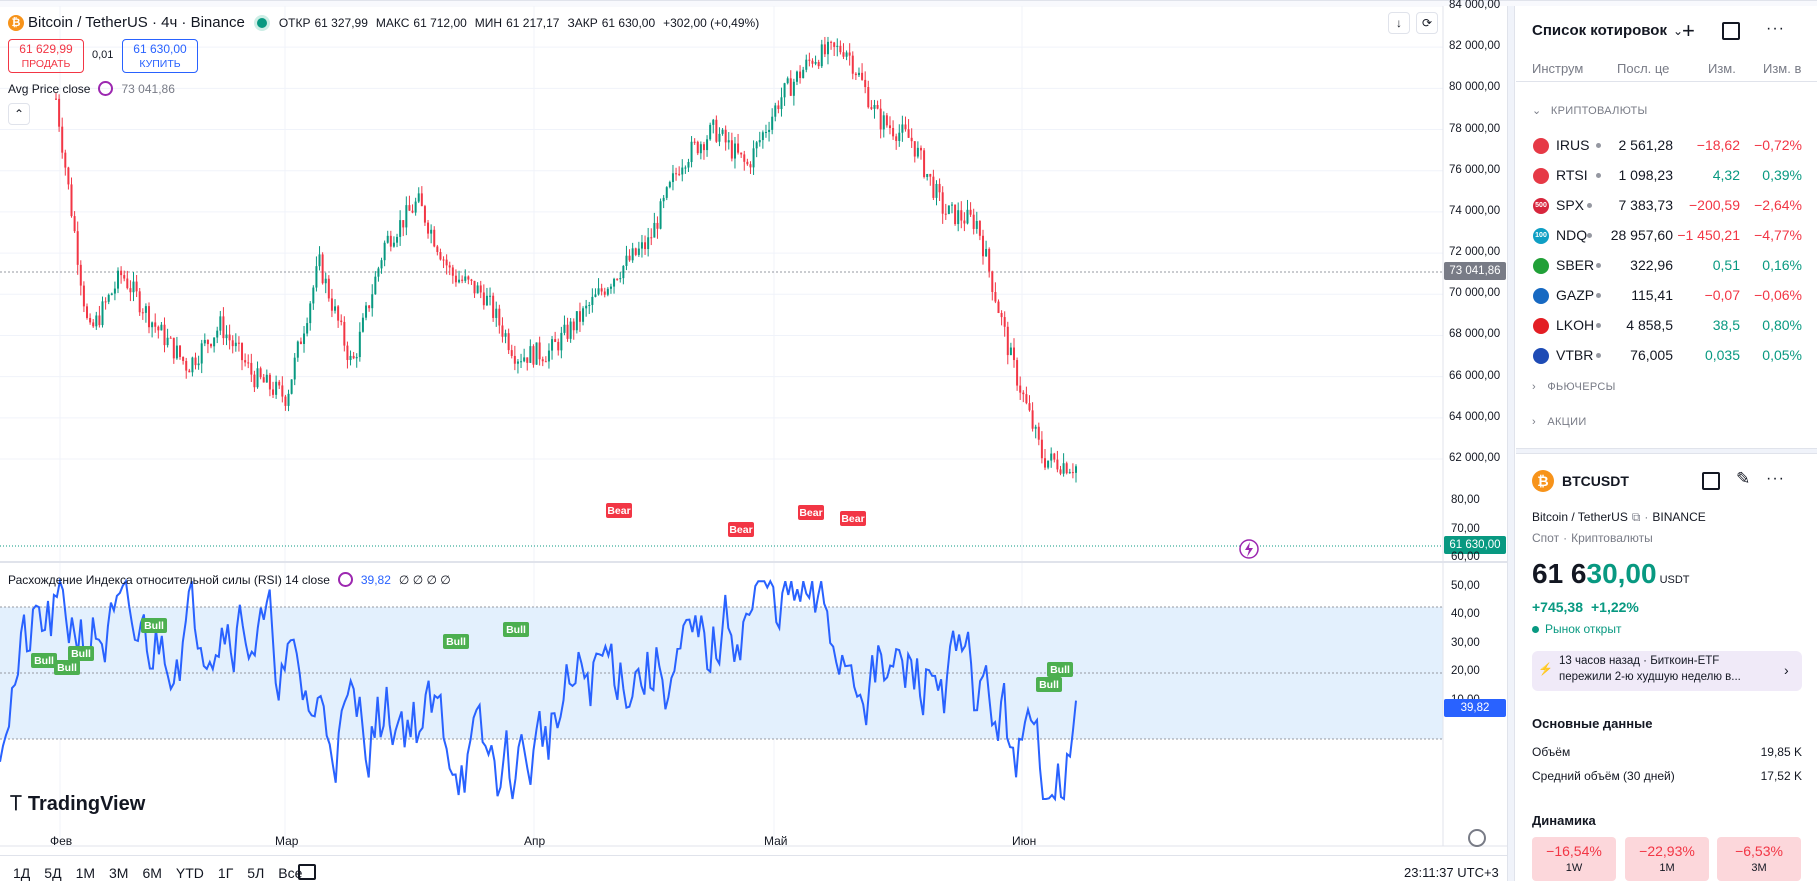  I want to click on column-instrument: Инструм, so click(1558, 68).